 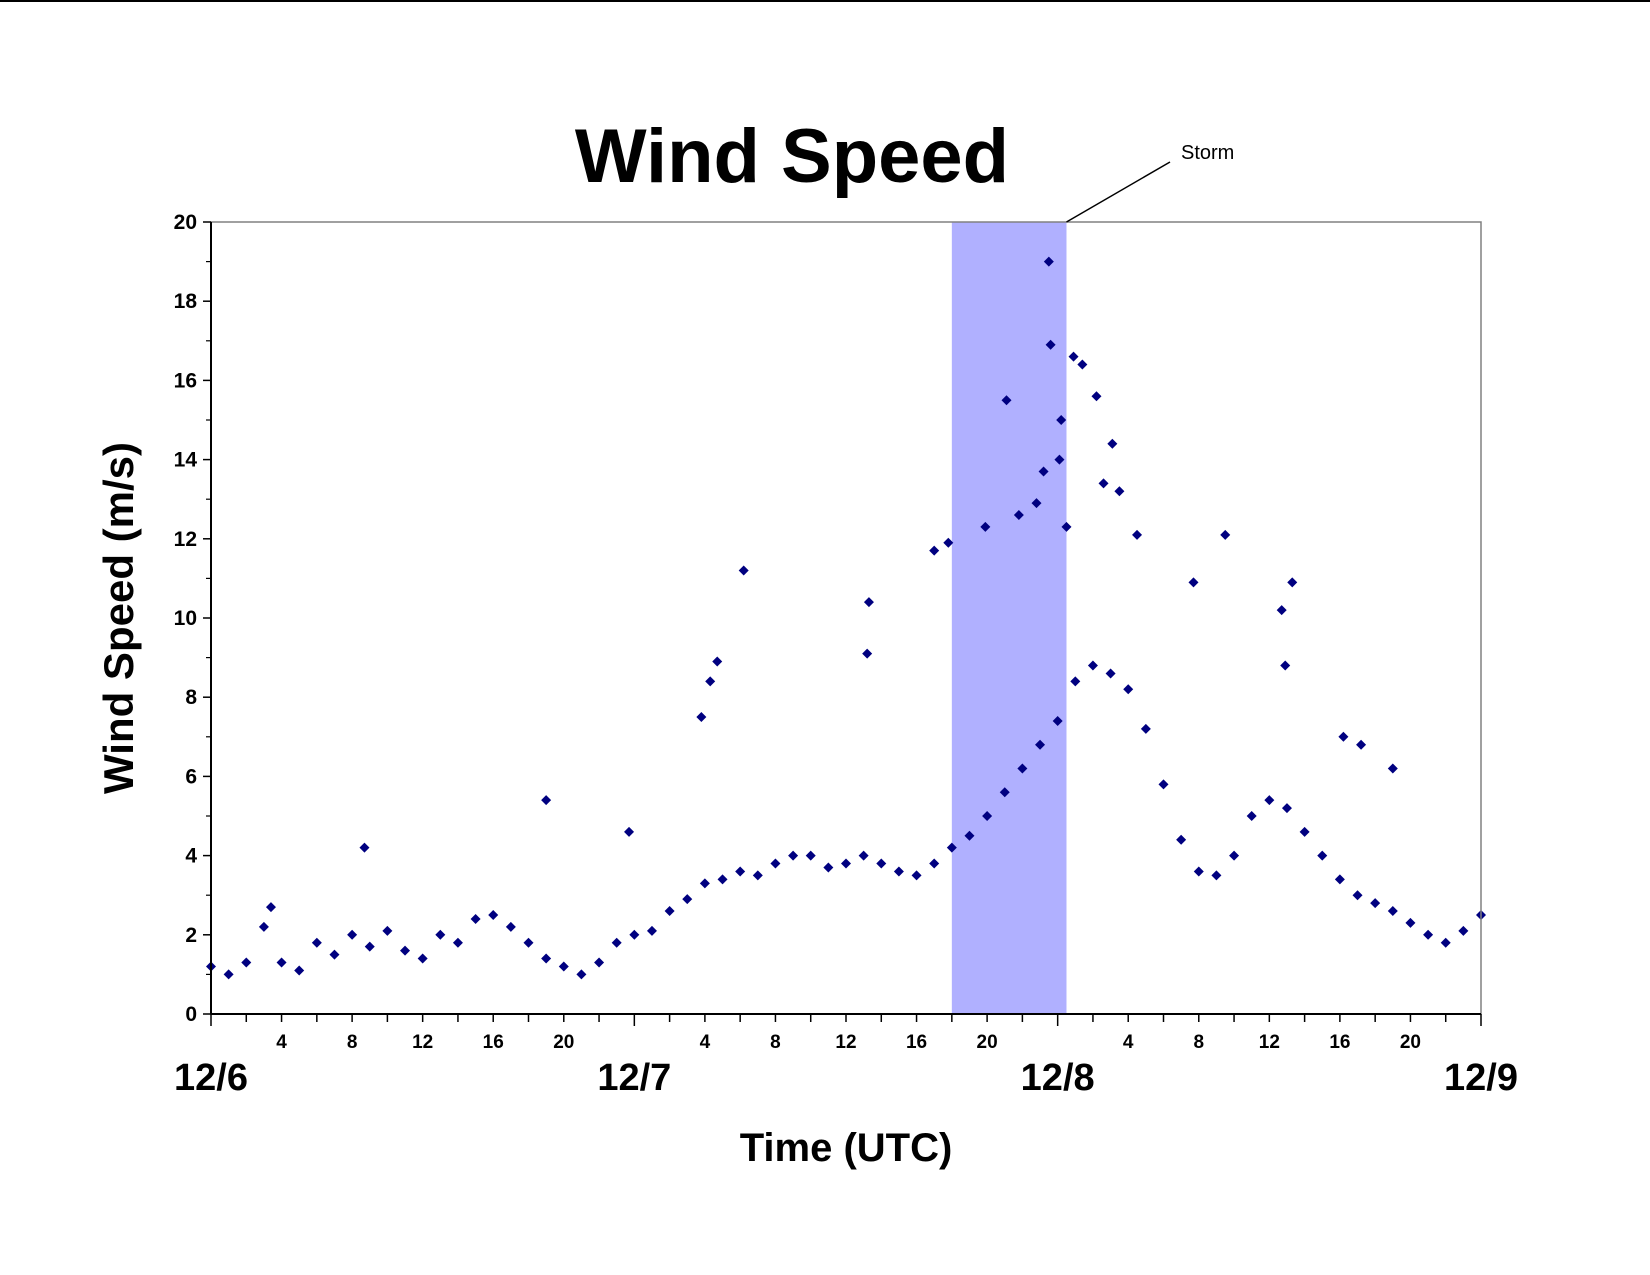 I want to click on day-tick-label: 12/6, so click(x=211, y=1078).